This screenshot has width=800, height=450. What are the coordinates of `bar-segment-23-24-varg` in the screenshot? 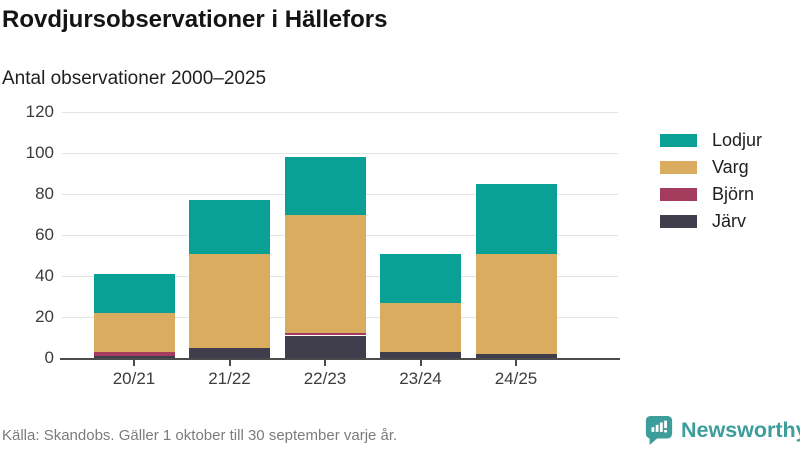 It's located at (420, 327).